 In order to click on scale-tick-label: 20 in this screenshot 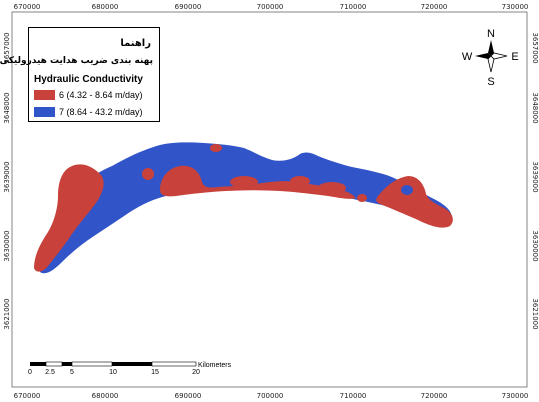, I will do `click(196, 372)`.